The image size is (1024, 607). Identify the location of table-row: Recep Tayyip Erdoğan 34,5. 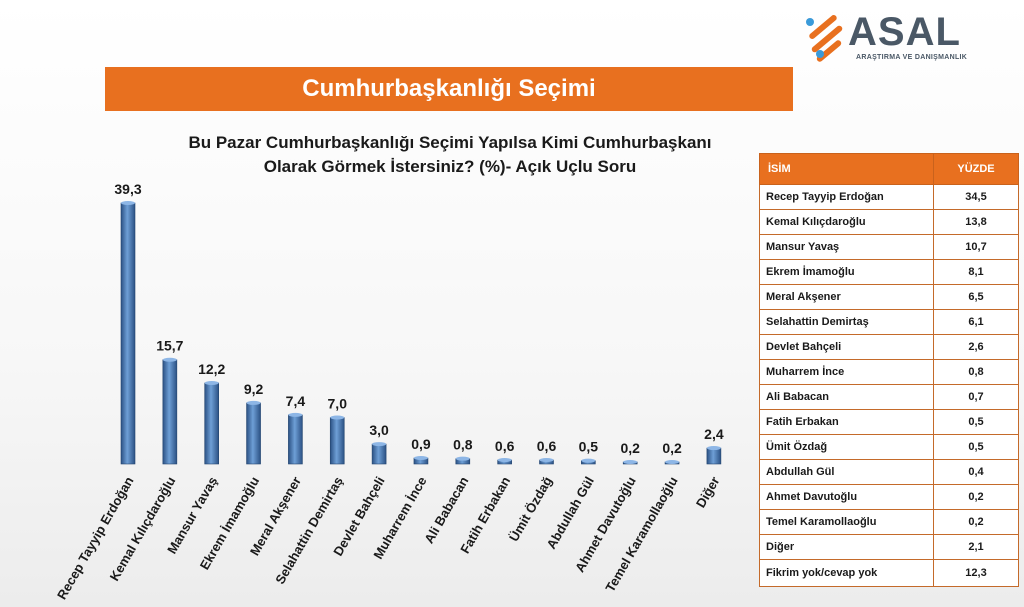
(889, 197).